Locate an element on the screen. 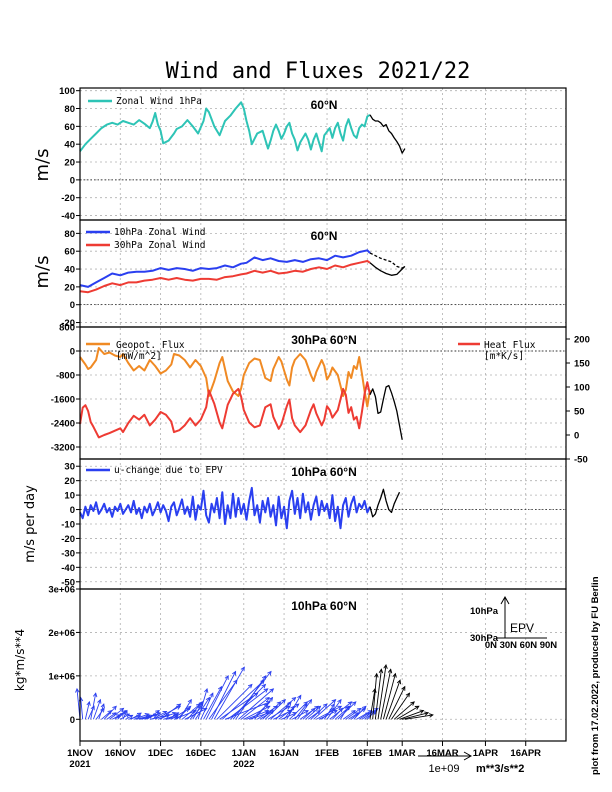 The image size is (612, 792). p4-tick-label: -20 is located at coordinates (68, 539).